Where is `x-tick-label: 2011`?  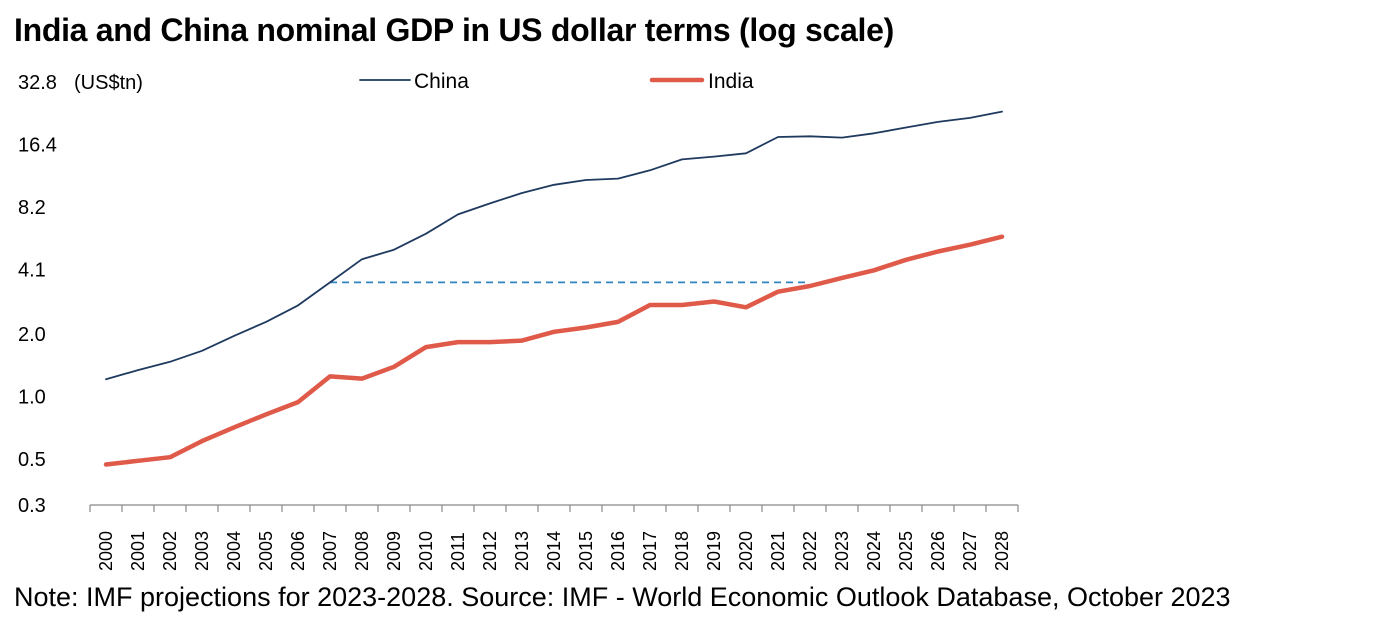
x-tick-label: 2011 is located at coordinates (458, 551).